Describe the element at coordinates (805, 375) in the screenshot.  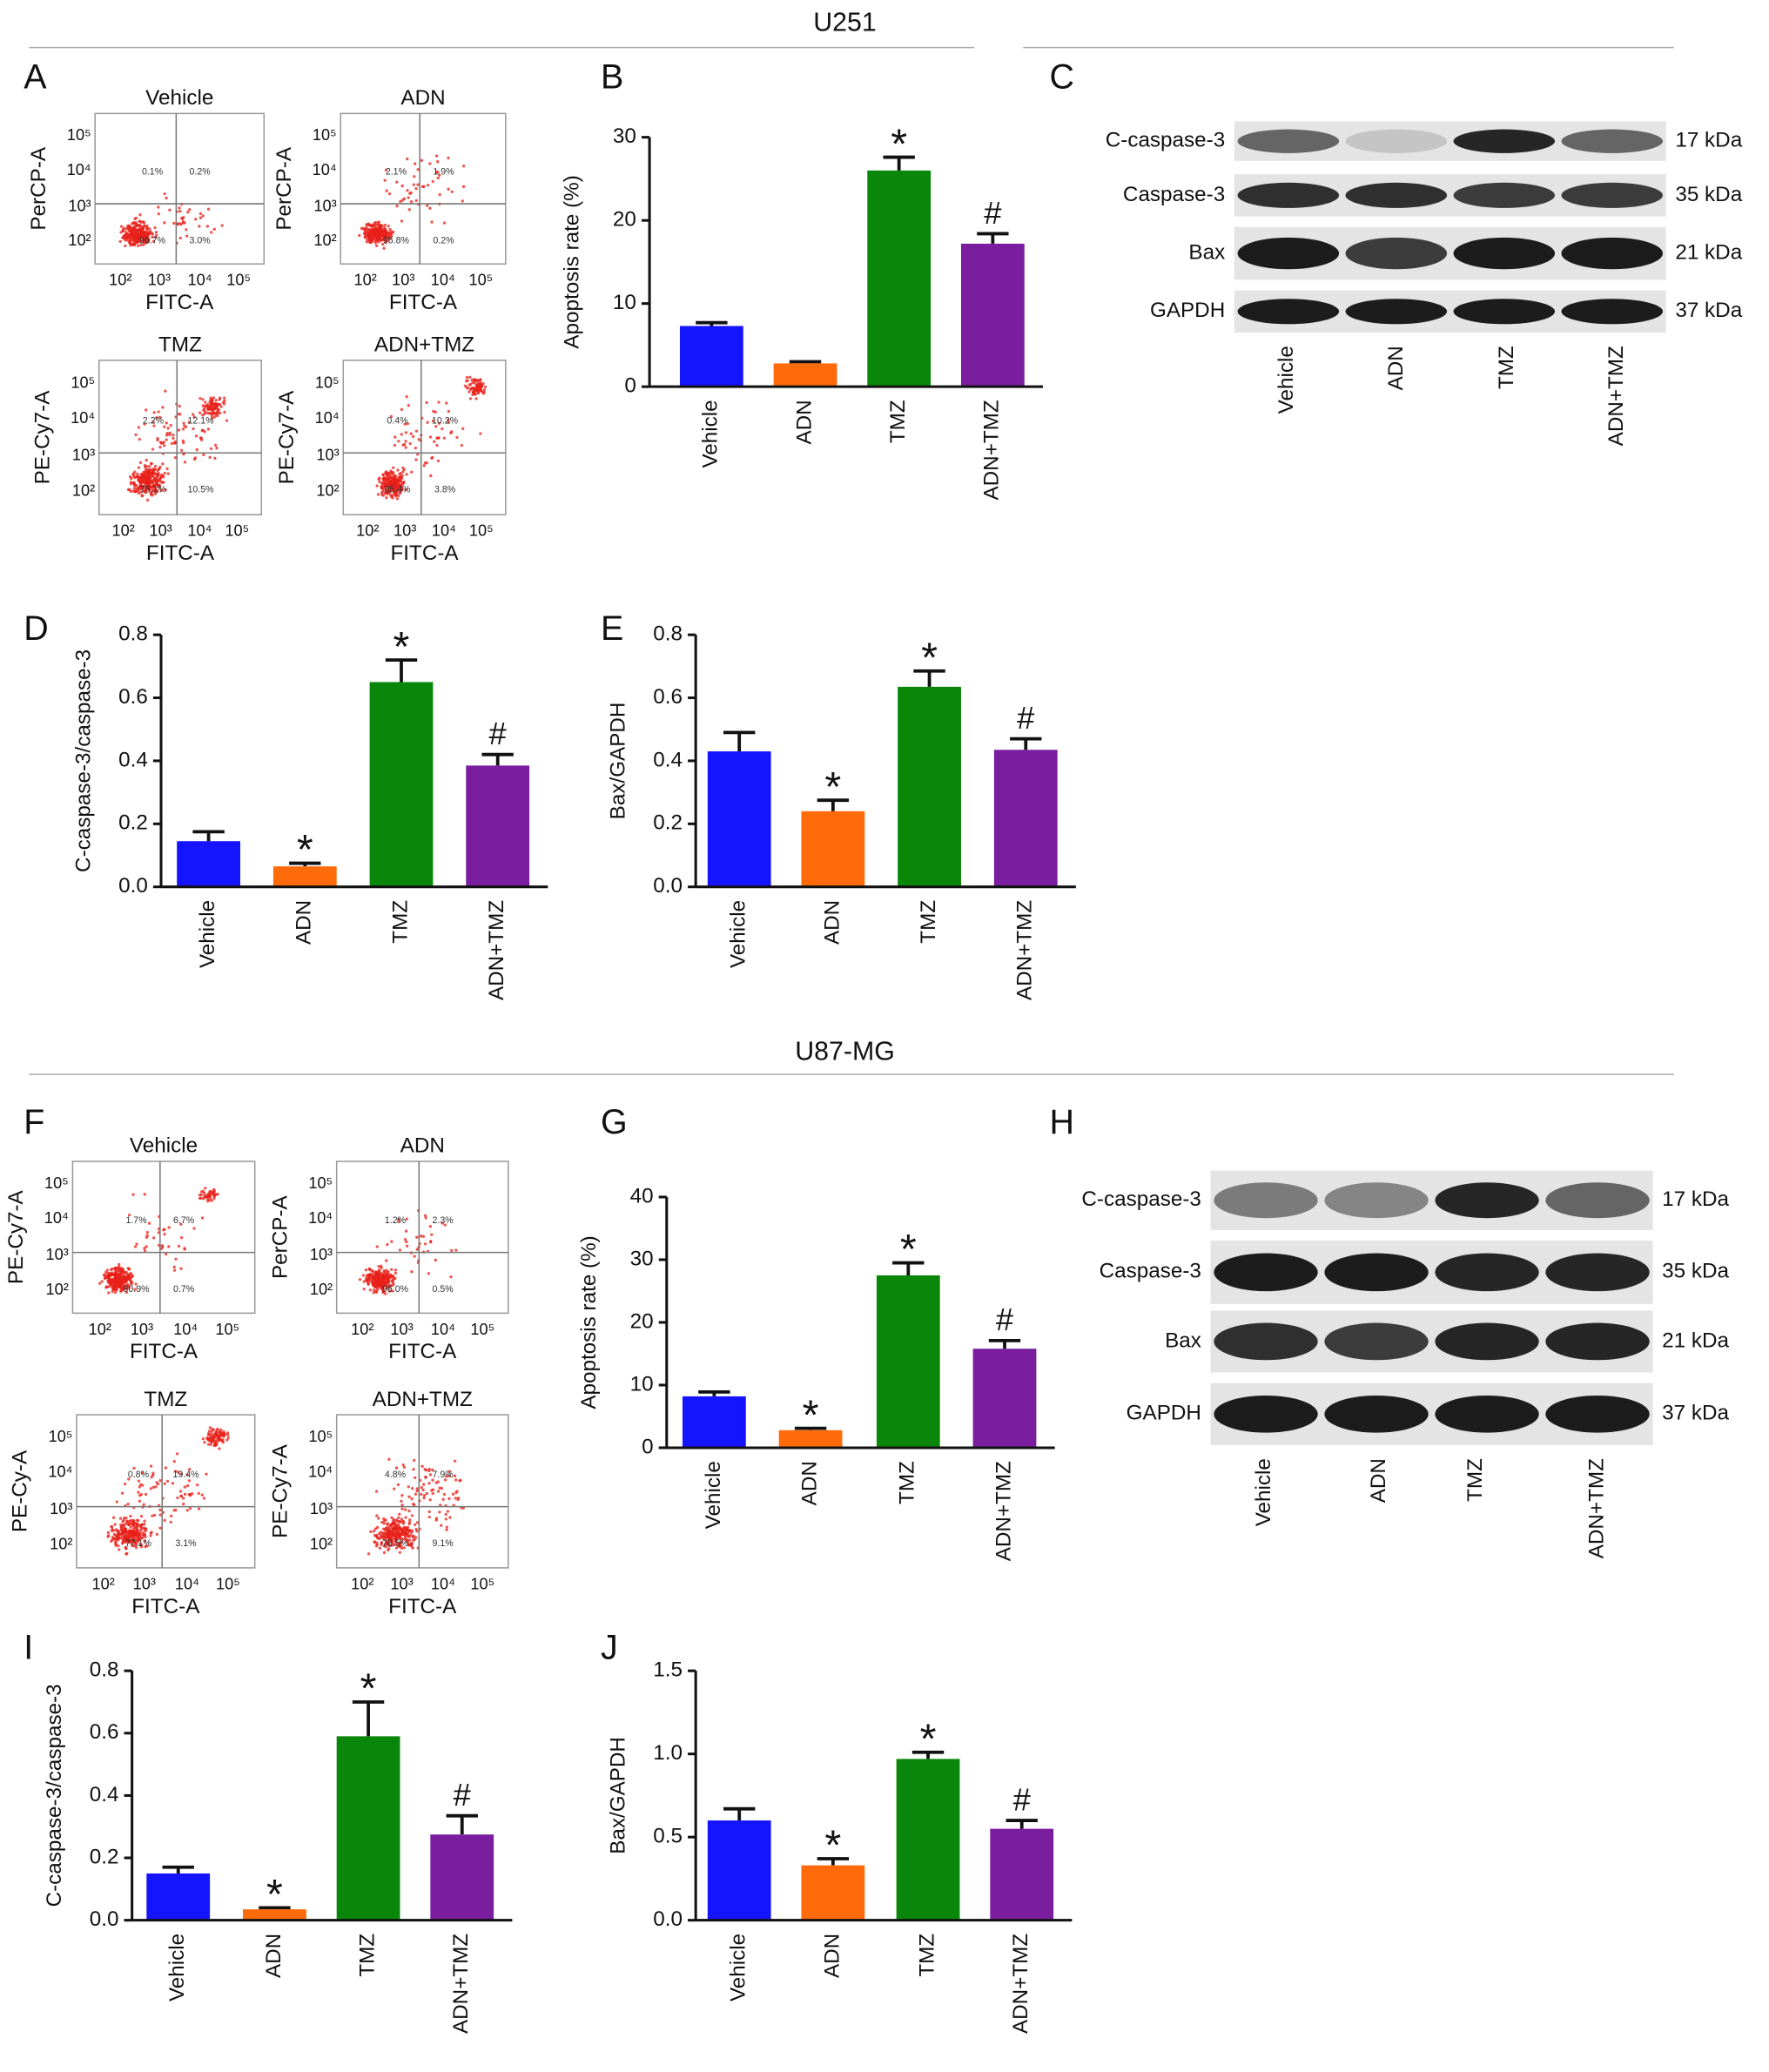
I see `bar` at that location.